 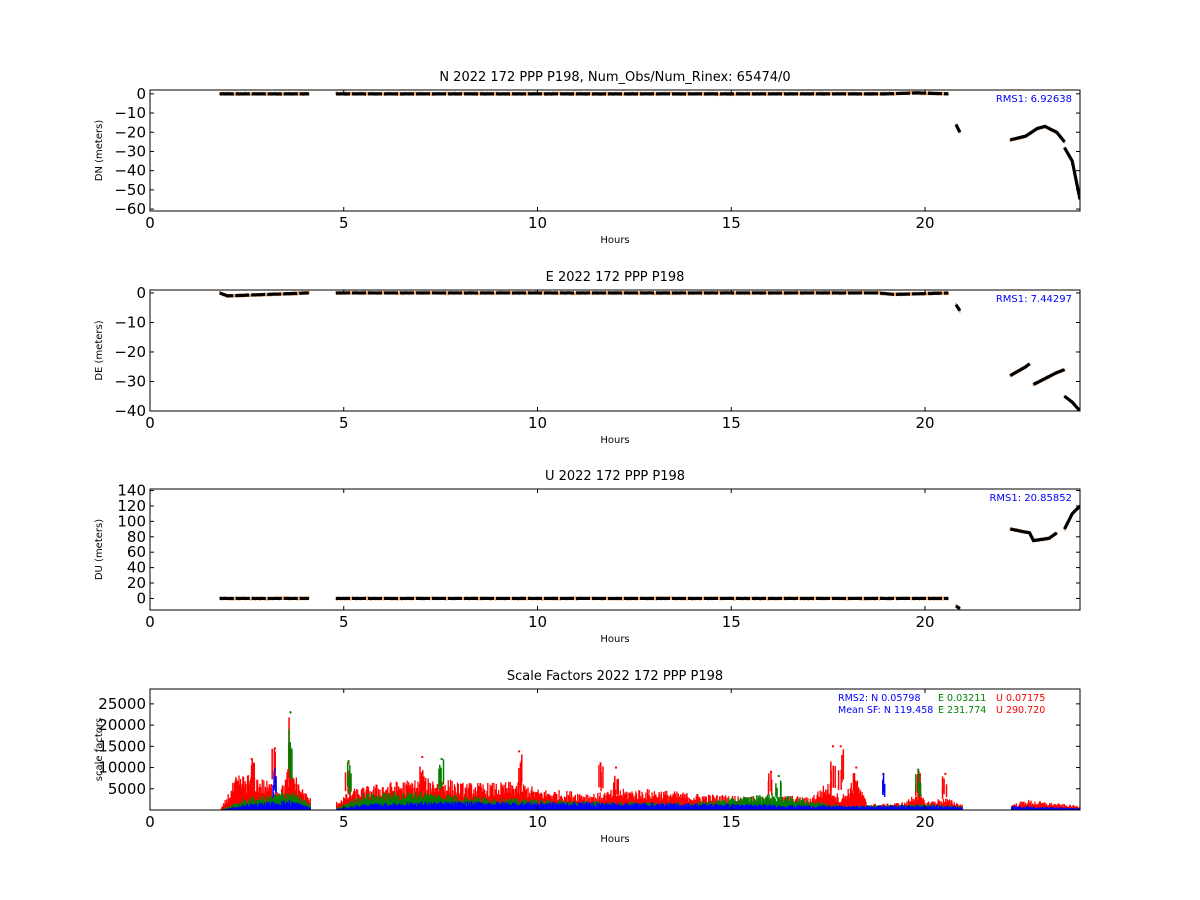 What do you see at coordinates (615, 277) in the screenshot?
I see `plot-title: E 2022 172 PPP P198` at bounding box center [615, 277].